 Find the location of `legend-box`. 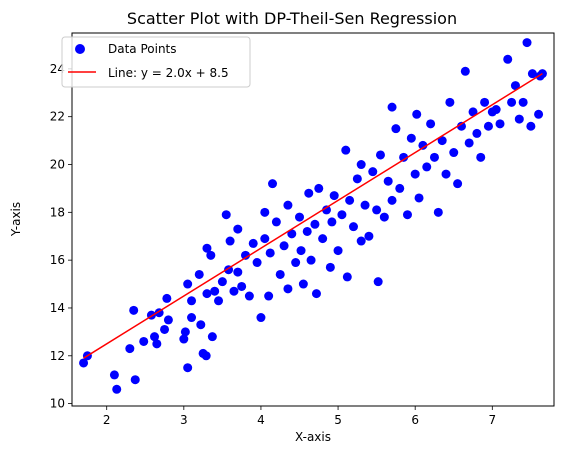

legend-box is located at coordinates (156, 62).